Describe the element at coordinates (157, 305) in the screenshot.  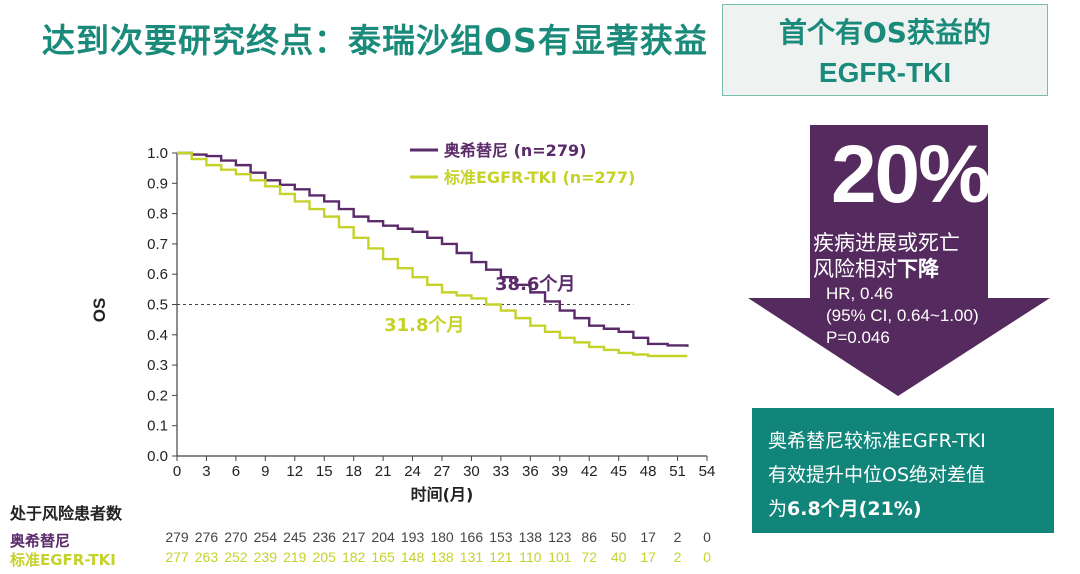
I see `y-tick-label: 0.5` at that location.